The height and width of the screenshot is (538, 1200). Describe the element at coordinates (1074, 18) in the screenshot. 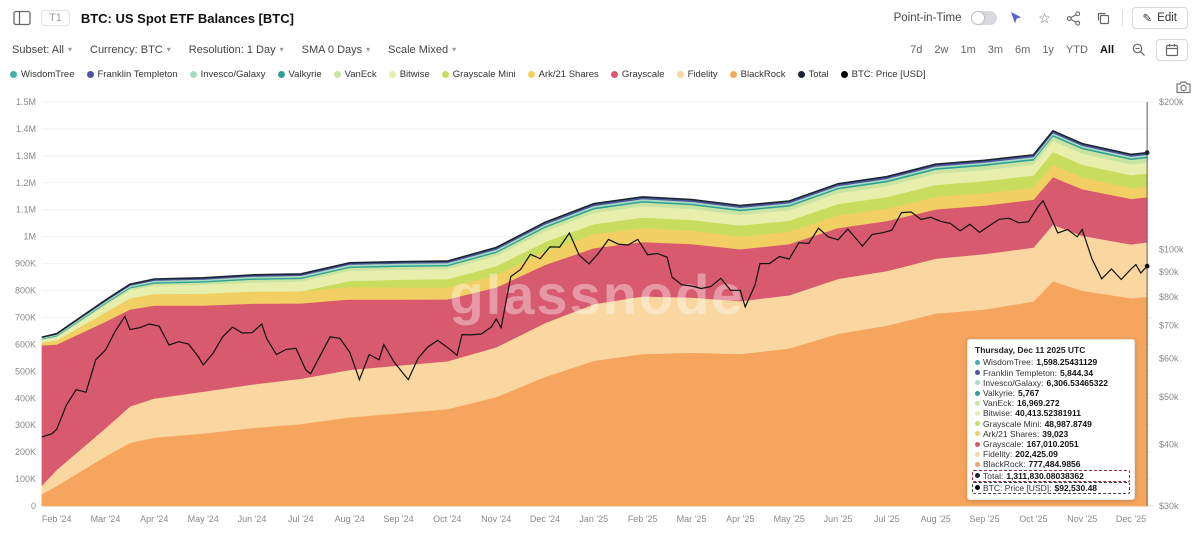

I see `share-icon` at that location.